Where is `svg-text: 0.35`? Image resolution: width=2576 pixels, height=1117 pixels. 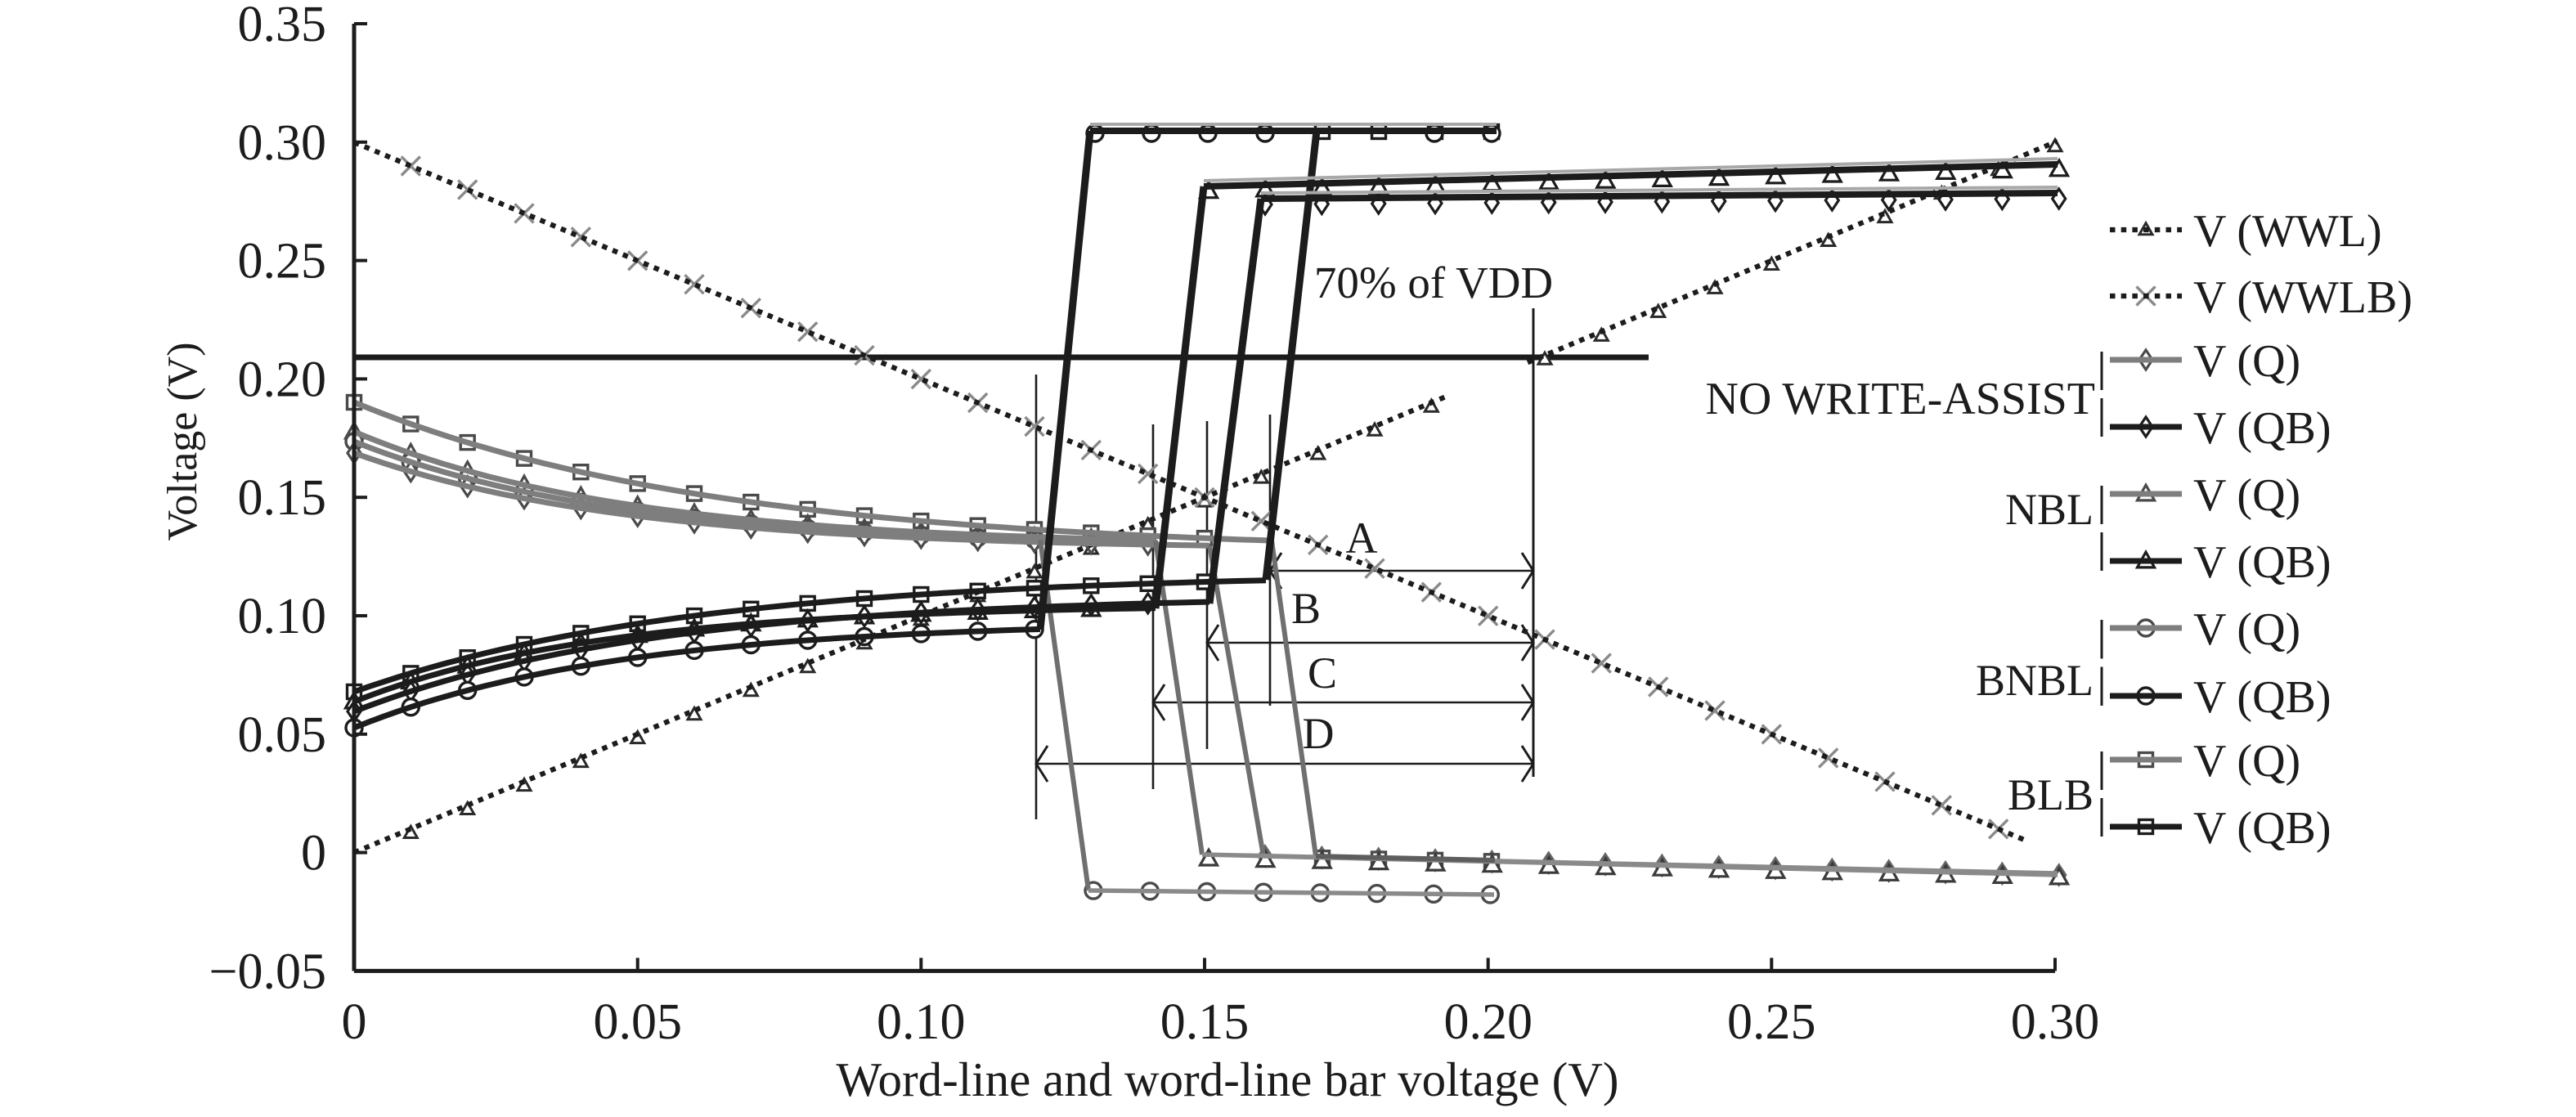 svg-text: 0.35 is located at coordinates (282, 26).